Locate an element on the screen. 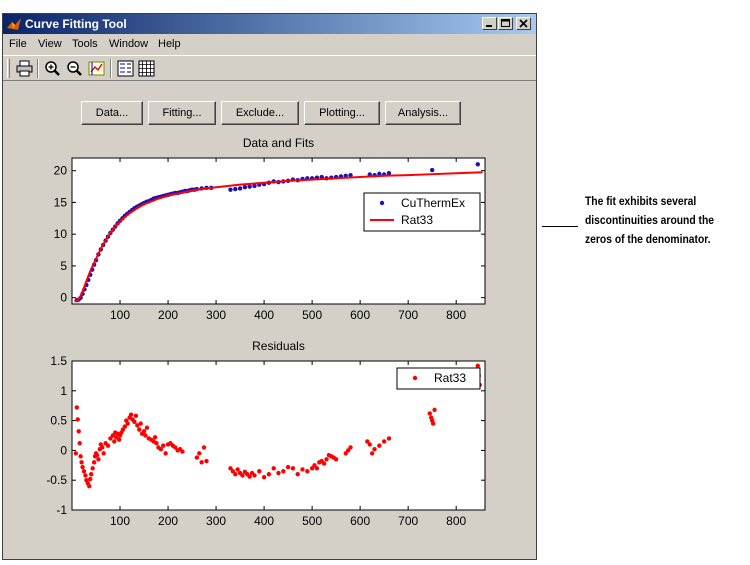 This screenshot has width=750, height=565. zoom-in-icon is located at coordinates (52, 68).